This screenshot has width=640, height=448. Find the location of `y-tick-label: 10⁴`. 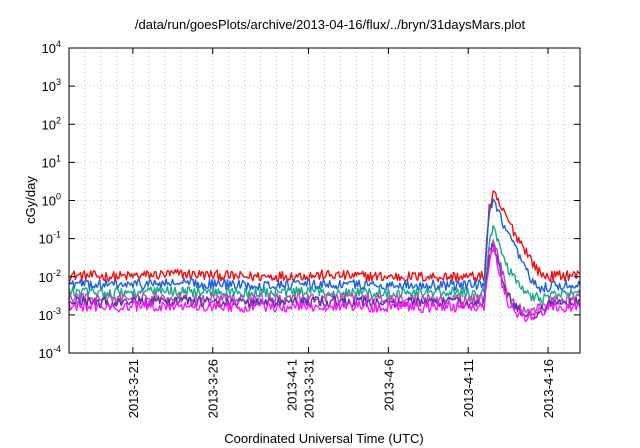

y-tick-label: 10⁴ is located at coordinates (51, 47).